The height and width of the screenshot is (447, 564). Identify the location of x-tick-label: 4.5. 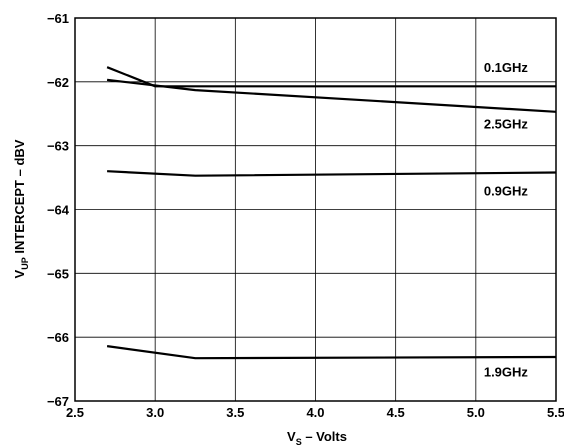
(396, 412).